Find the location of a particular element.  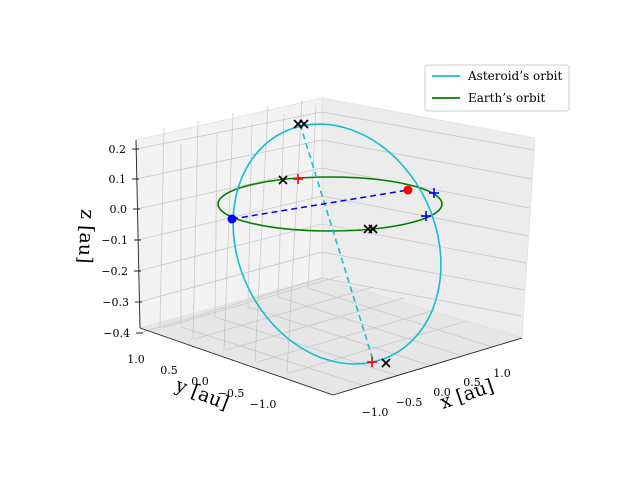

z-ticks: 0.2 0.1 0.0 −0.1 −0.2 −0.3 −0.4 is located at coordinates (122, 241).